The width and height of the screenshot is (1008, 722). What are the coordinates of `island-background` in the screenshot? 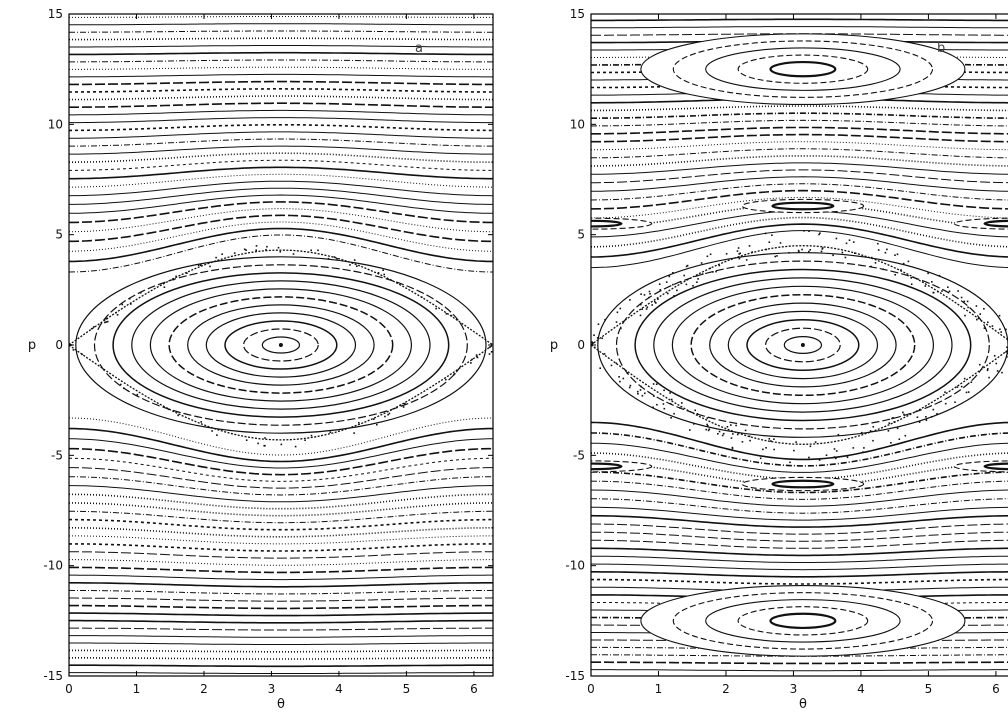 It's located at (802, 69).